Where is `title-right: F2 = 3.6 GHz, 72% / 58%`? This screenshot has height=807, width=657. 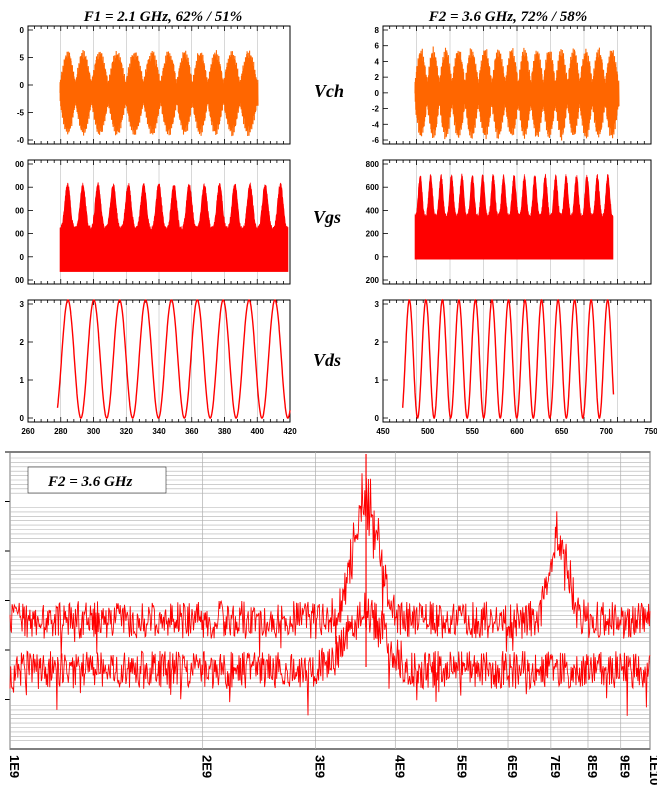
title-right: F2 = 3.6 GHz, 72% / 58% is located at coordinates (508, 17).